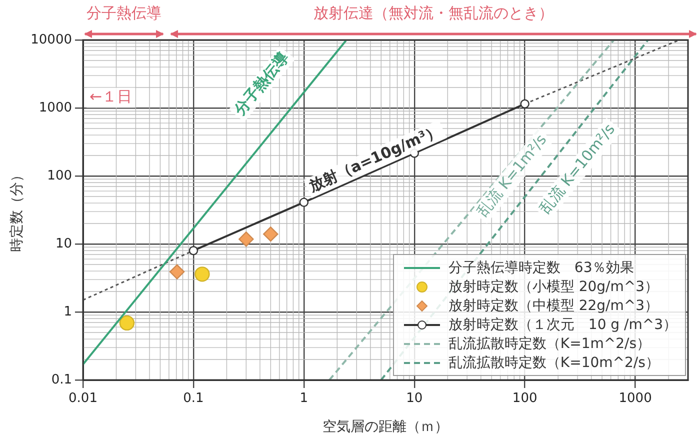 The image size is (700, 445). I want to click on legend-label: 分子熱伝導時定数 63％効果, so click(541, 267).